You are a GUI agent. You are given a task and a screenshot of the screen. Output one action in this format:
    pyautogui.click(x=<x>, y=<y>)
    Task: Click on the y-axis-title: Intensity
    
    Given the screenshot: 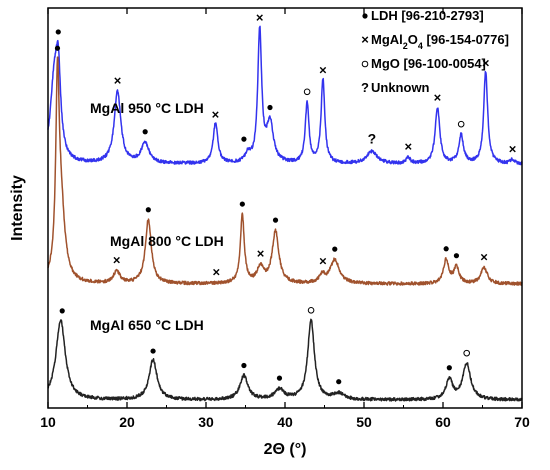 What is the action you would take?
    pyautogui.click(x=17, y=208)
    